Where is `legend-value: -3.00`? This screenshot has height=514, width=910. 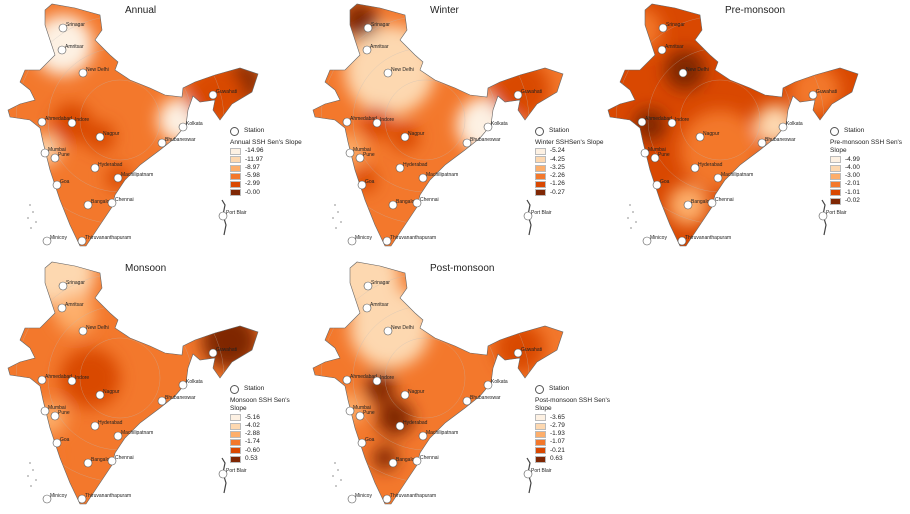 legend-value: -3.00 is located at coordinates (852, 176).